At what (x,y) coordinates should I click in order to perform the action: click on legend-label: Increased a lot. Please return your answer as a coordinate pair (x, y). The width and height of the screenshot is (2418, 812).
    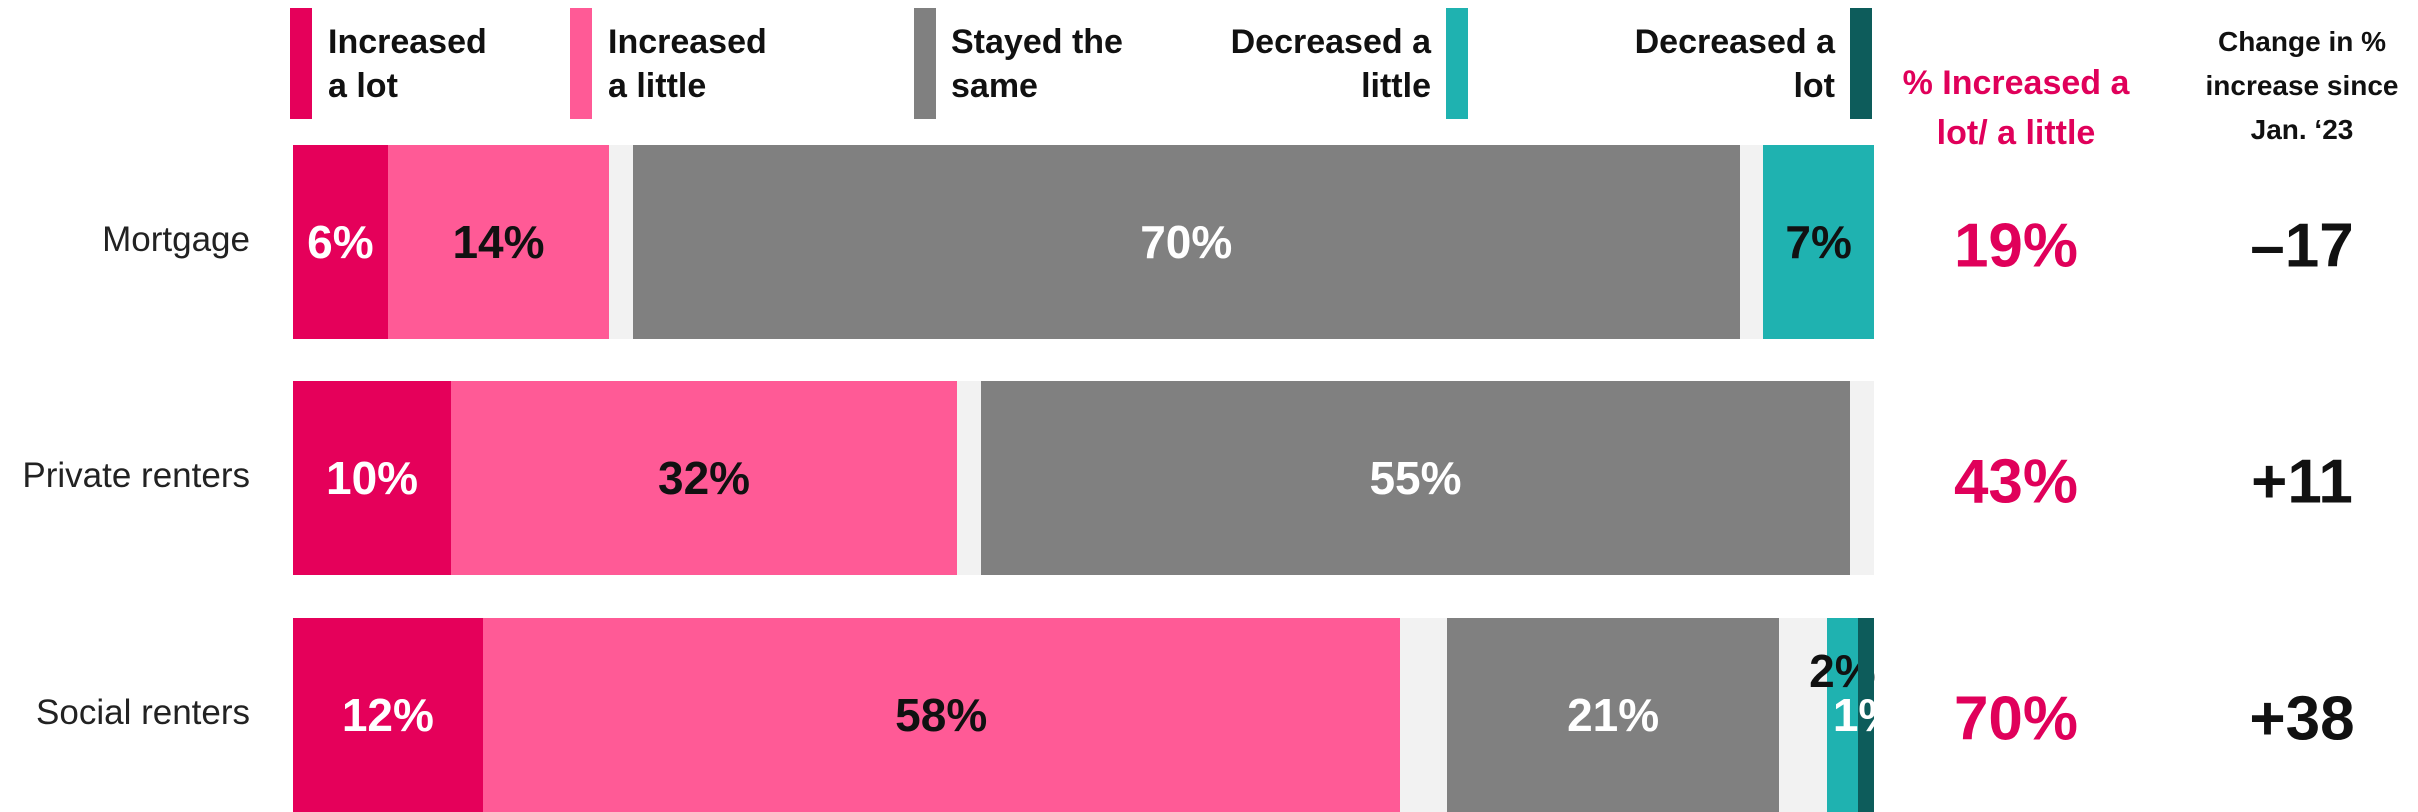
    Looking at the image, I should click on (407, 64).